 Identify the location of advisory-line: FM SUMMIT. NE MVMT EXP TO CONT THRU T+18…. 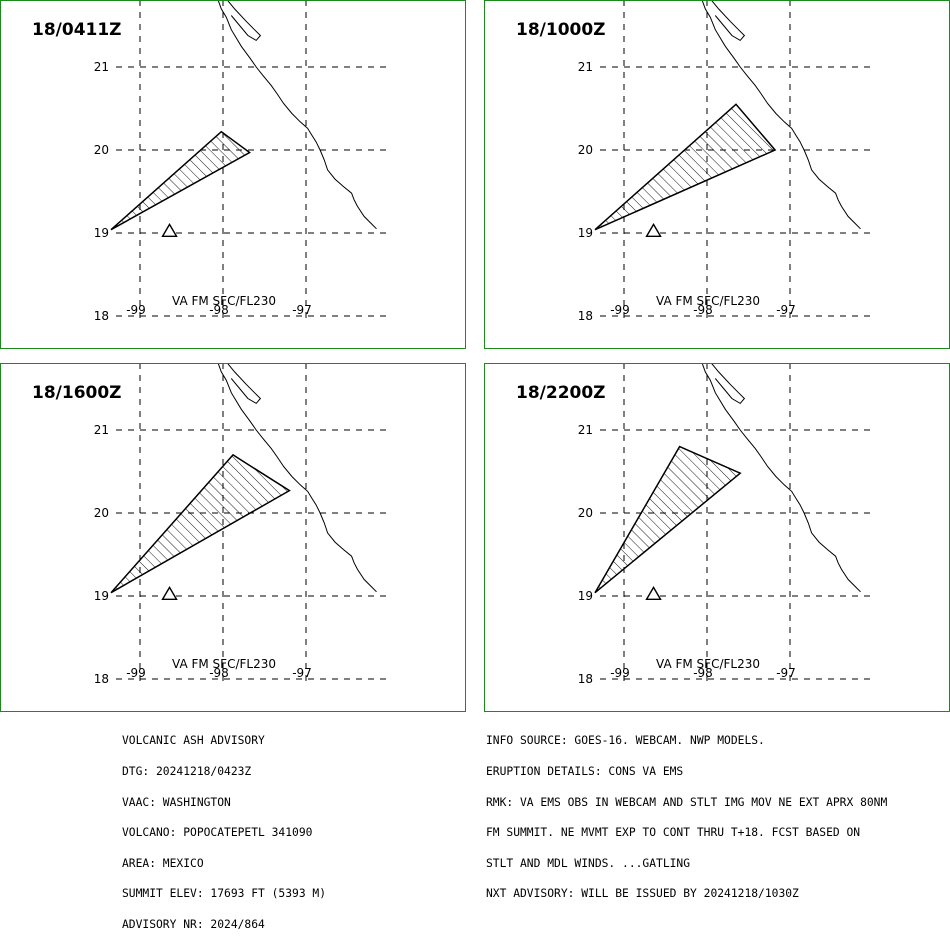
(673, 833).